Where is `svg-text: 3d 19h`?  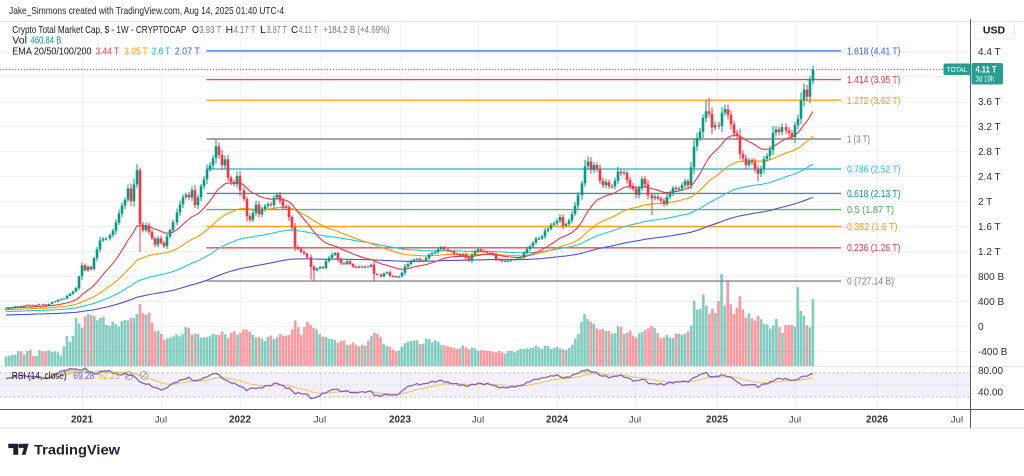
svg-text: 3d 19h is located at coordinates (985, 79).